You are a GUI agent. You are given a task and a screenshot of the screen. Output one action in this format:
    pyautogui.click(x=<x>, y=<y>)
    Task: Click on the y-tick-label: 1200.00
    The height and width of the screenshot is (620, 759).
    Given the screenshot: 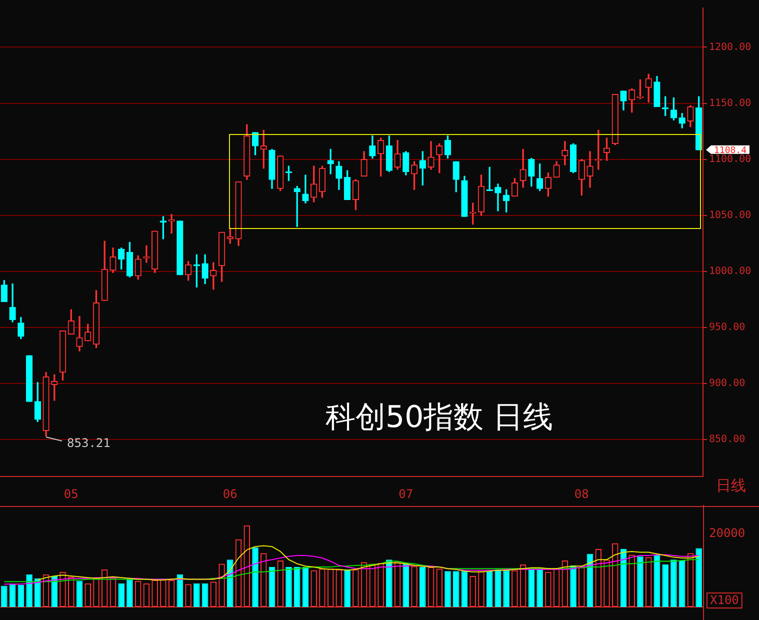 What is the action you would take?
    pyautogui.click(x=730, y=47)
    